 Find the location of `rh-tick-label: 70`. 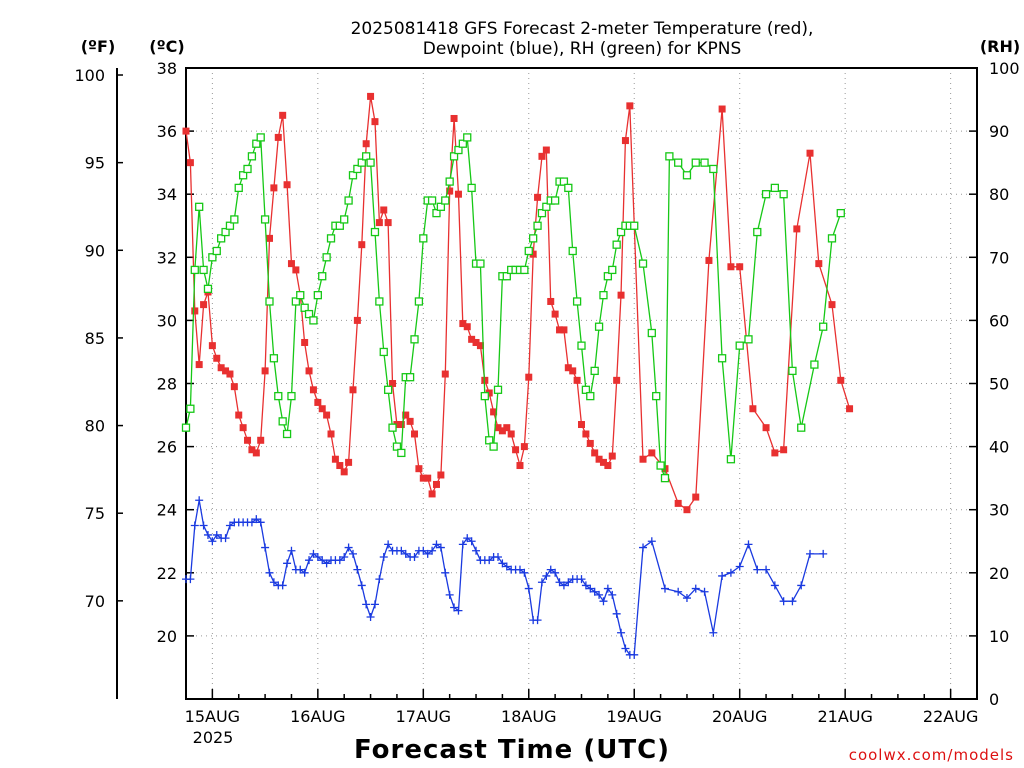

rh-tick-label: 70 is located at coordinates (999, 257).